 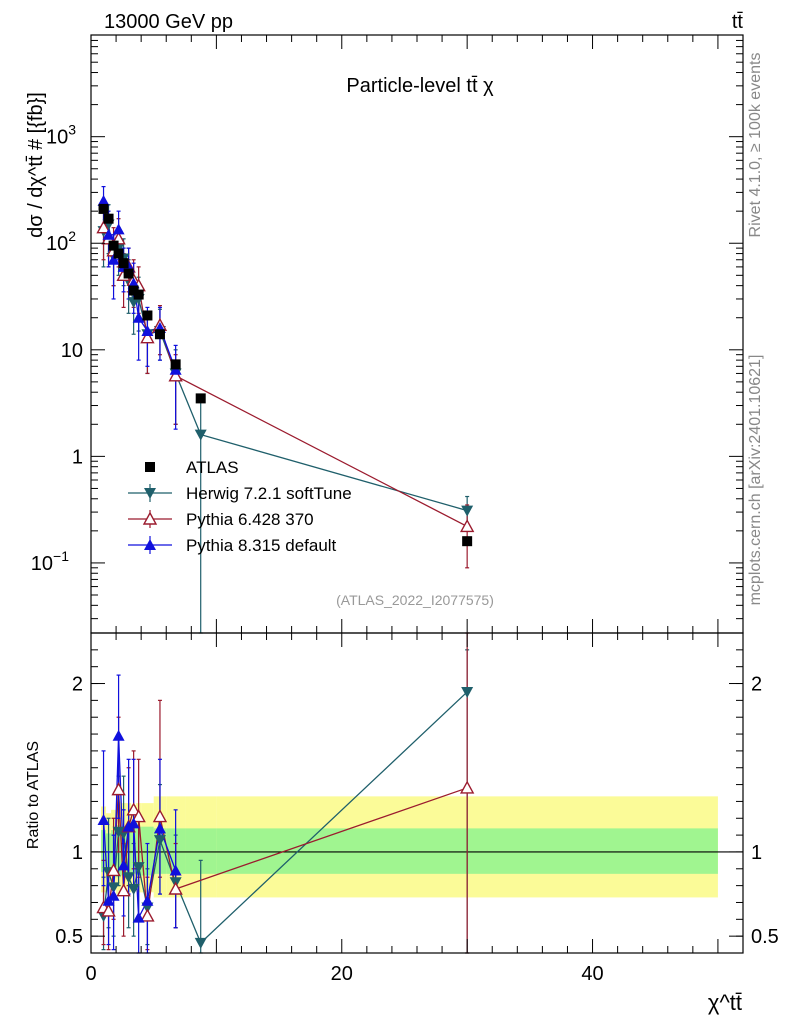 What do you see at coordinates (415, 600) in the screenshot?
I see `analysis-id: (ATLAS_2022_I2077575)` at bounding box center [415, 600].